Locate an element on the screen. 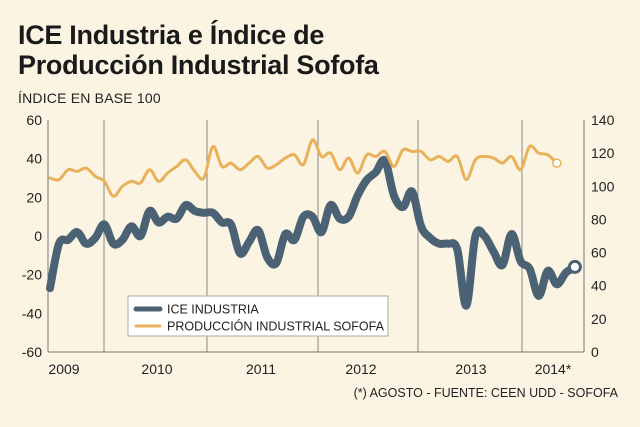 This screenshot has height=427, width=640. y-left-tick-label: 40 is located at coordinates (34, 159).